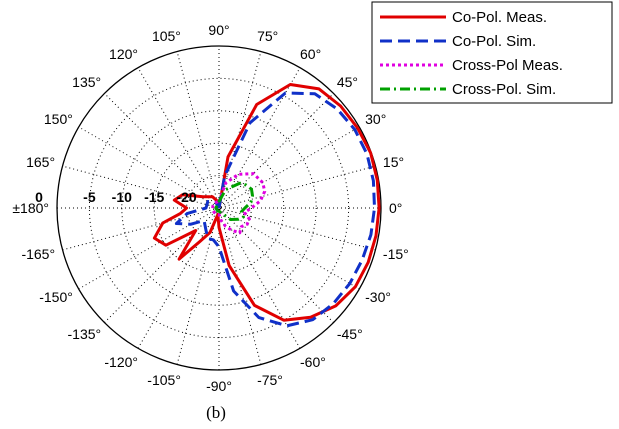 The image size is (619, 429). What do you see at coordinates (58, 119) in the screenshot?
I see `angle-tick-label: 150°` at bounding box center [58, 119].